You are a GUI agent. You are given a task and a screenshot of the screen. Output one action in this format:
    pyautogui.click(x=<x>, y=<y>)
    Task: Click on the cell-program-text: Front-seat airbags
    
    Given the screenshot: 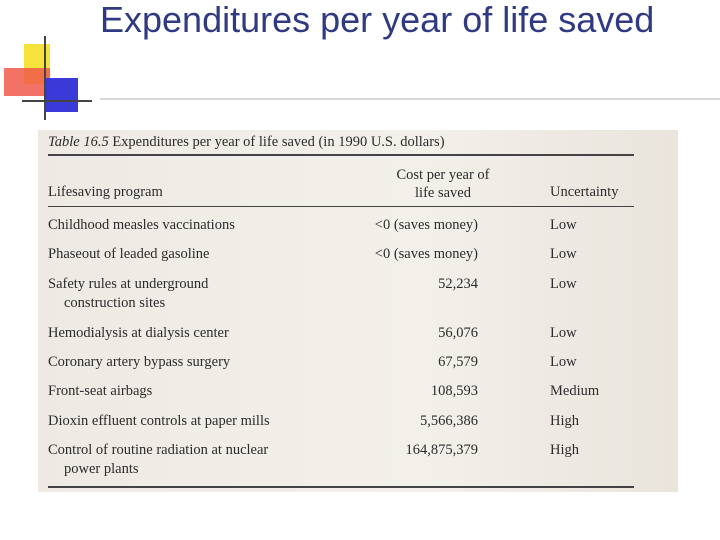 What is the action you would take?
    pyautogui.click(x=100, y=391)
    